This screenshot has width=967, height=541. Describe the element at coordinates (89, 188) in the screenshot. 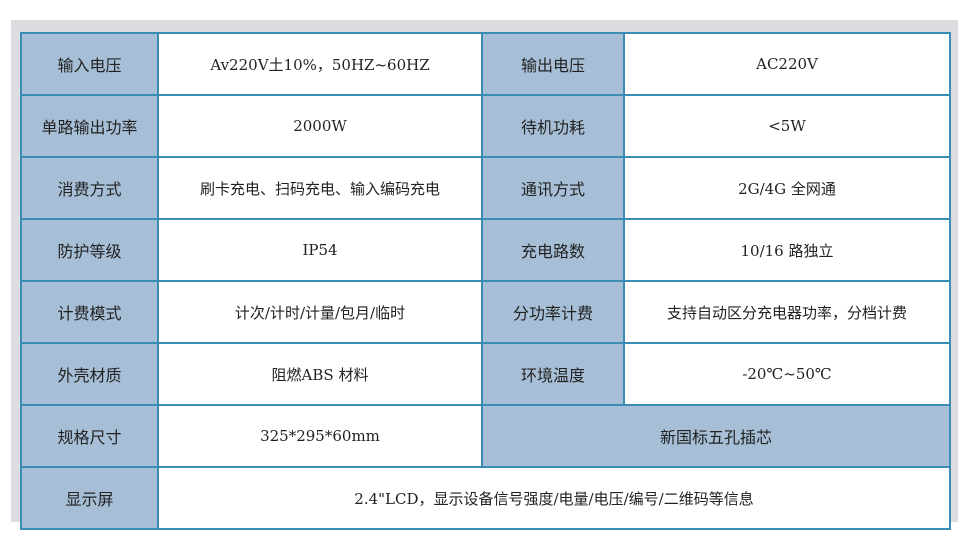

I see `spec-label: 消费方式` at that location.